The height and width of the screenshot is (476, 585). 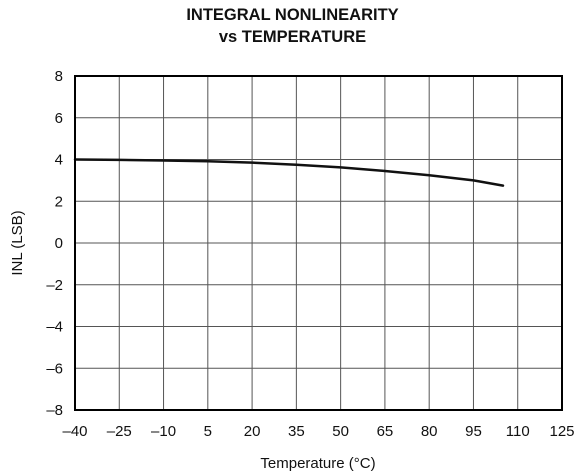 What do you see at coordinates (561, 431) in the screenshot?
I see `x-tick-label: 125` at bounding box center [561, 431].